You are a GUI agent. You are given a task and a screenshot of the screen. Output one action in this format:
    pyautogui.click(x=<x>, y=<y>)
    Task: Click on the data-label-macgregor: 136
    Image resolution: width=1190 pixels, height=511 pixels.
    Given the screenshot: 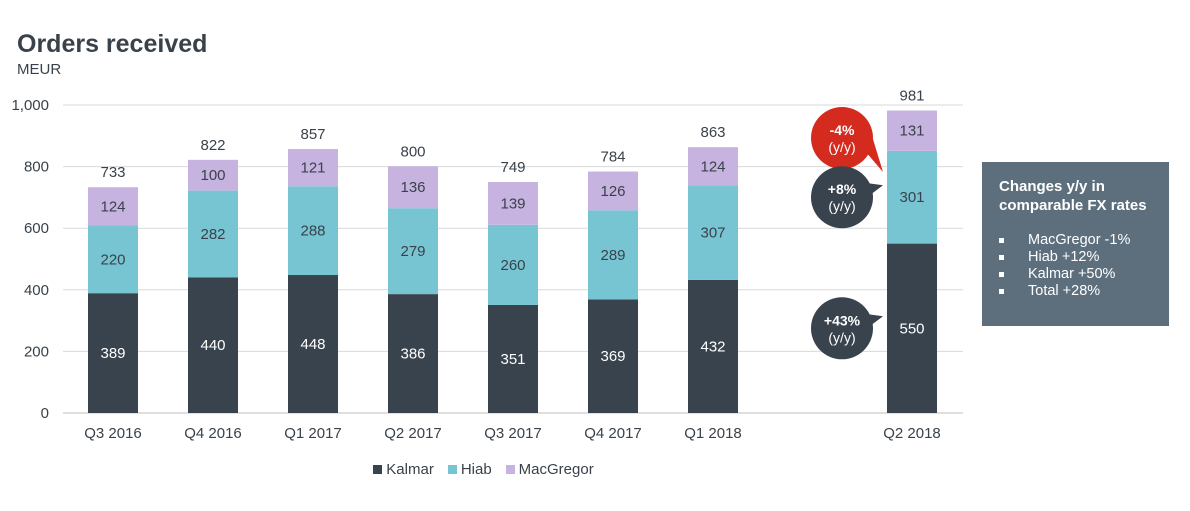 What is the action you would take?
    pyautogui.click(x=412, y=187)
    